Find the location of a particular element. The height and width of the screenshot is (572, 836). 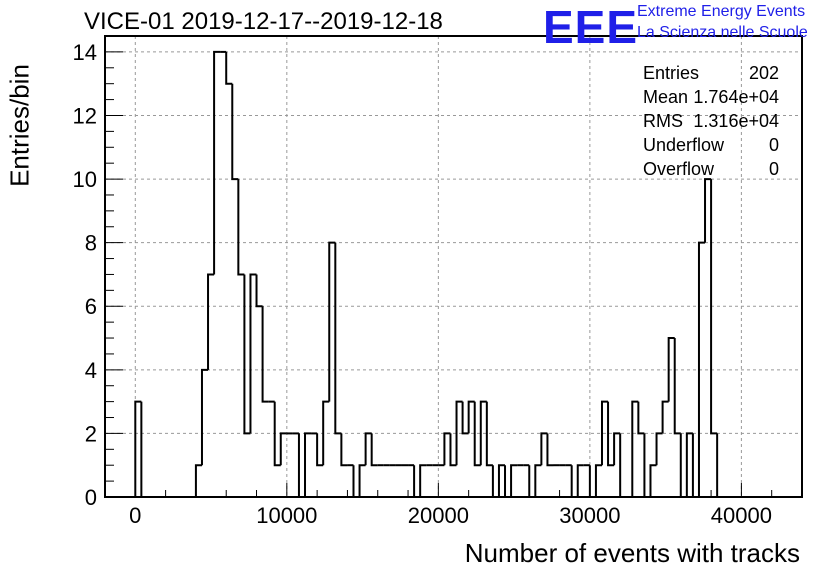

y-tick-label: 14 is located at coordinates (85, 52).